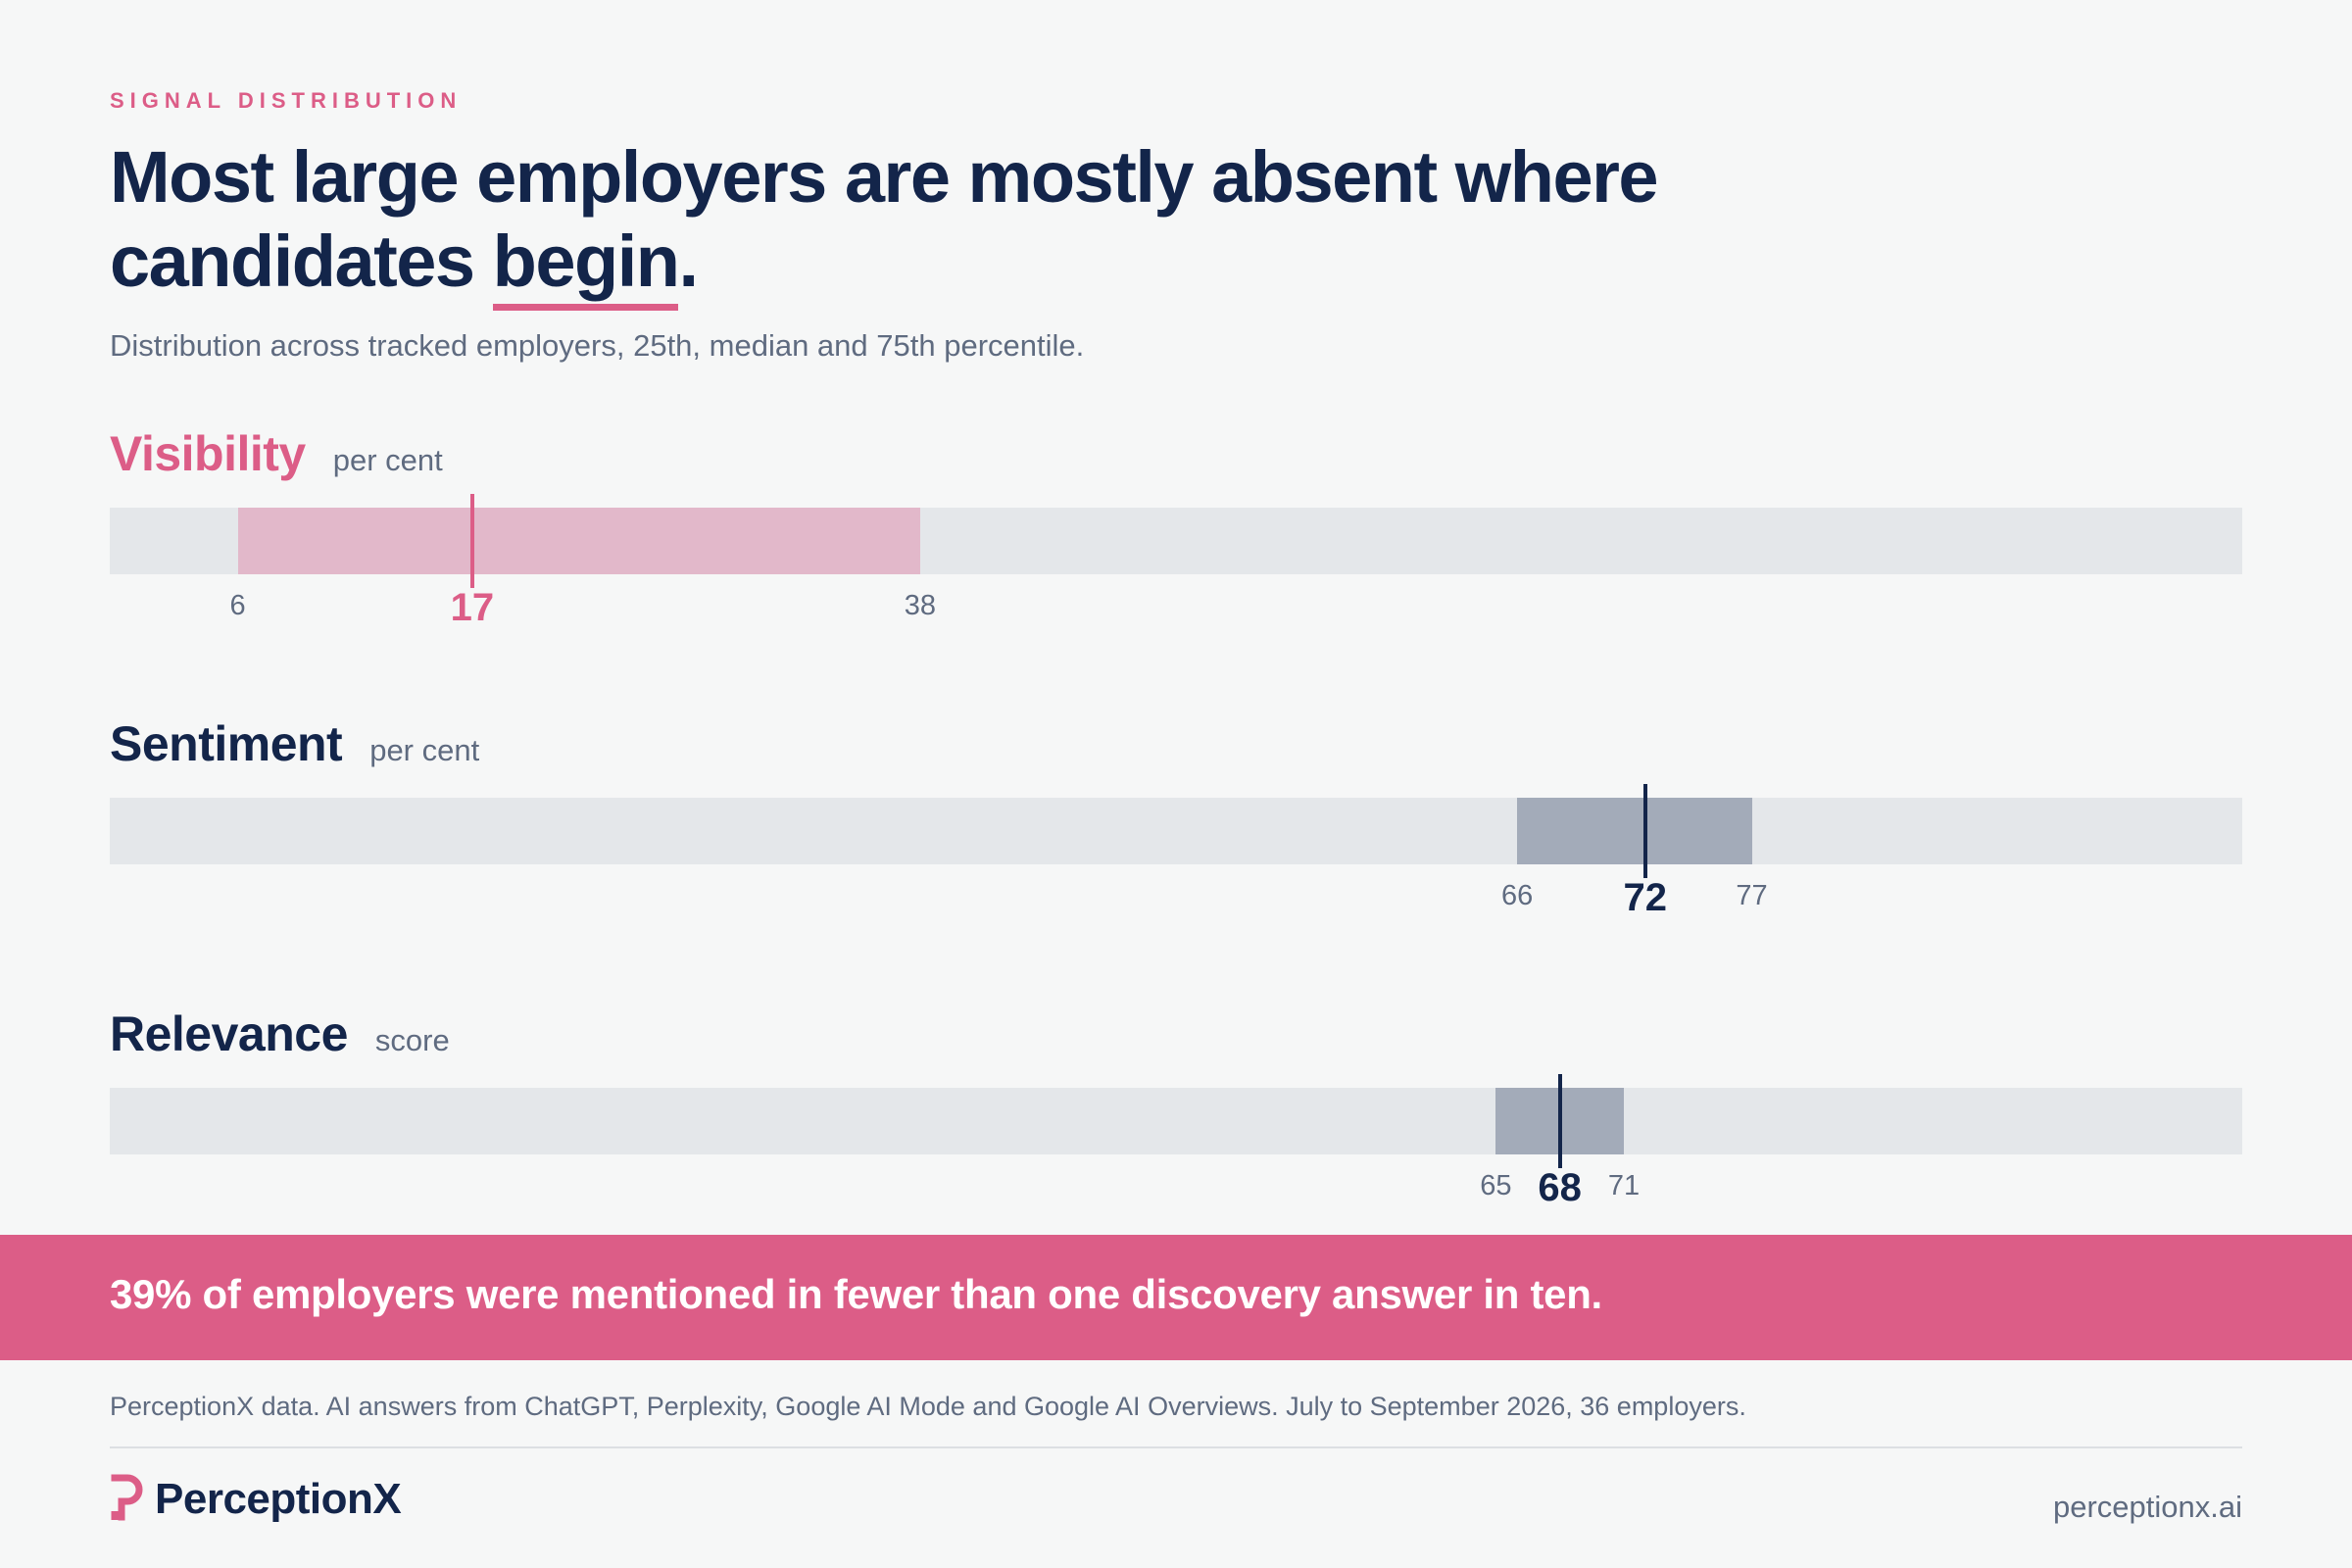  Describe the element at coordinates (472, 607) in the screenshot. I see `median-label: 17` at that location.